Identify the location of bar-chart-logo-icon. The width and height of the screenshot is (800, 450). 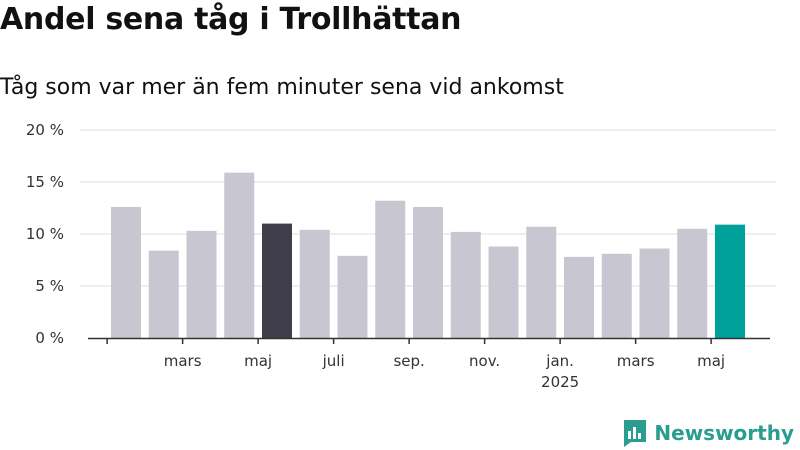
(635, 433).